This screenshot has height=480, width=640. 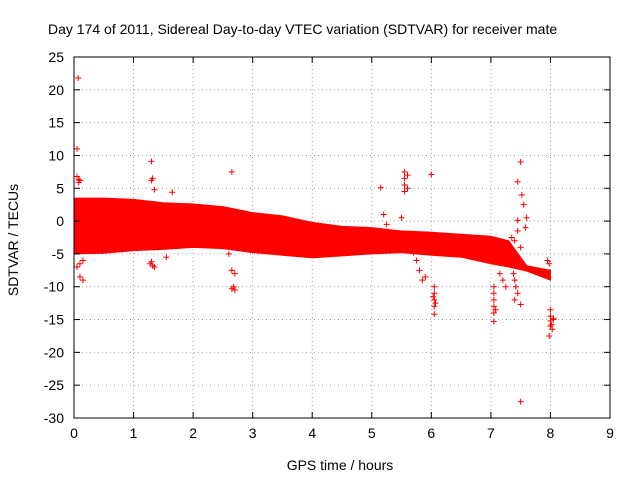 What do you see at coordinates (312, 239) in the screenshot?
I see `data-band` at bounding box center [312, 239].